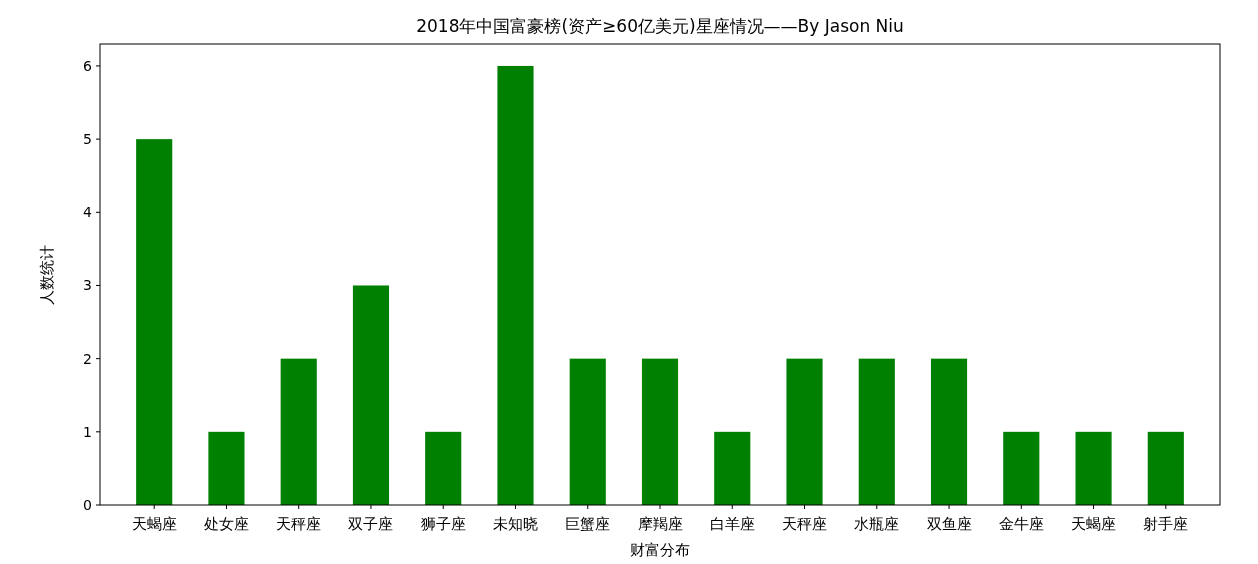 The height and width of the screenshot is (564, 1258). I want to click on y-tick-label: 6, so click(88, 65).